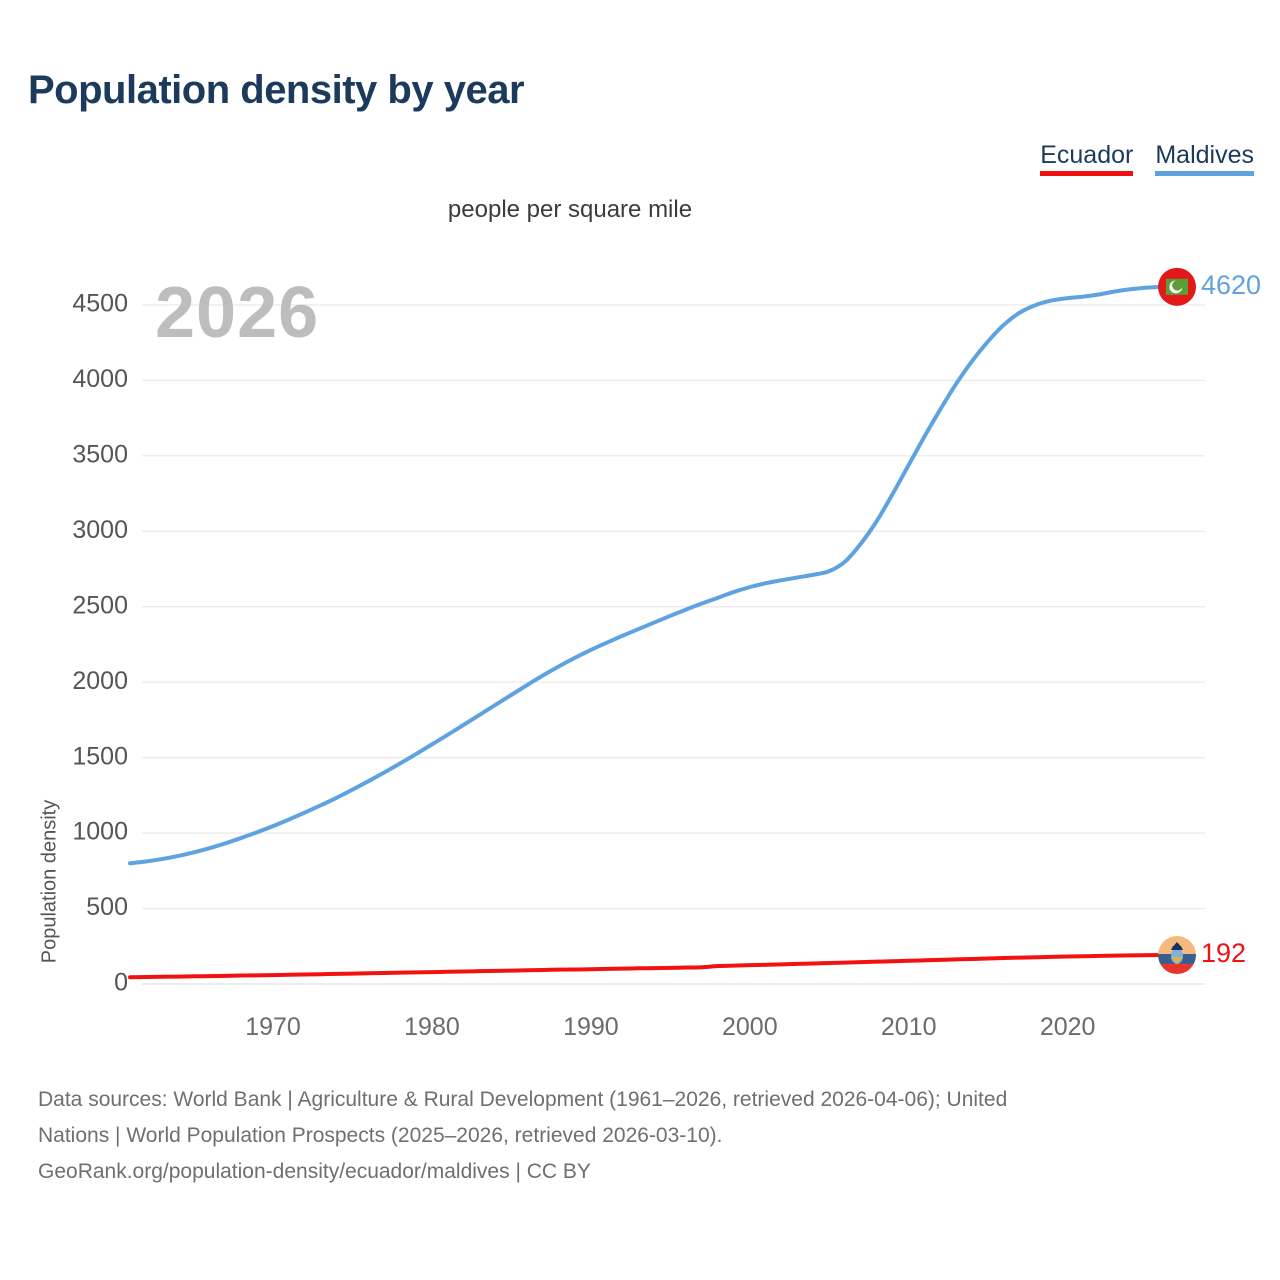  I want to click on legend-swatch-ecuador, so click(1087, 174).